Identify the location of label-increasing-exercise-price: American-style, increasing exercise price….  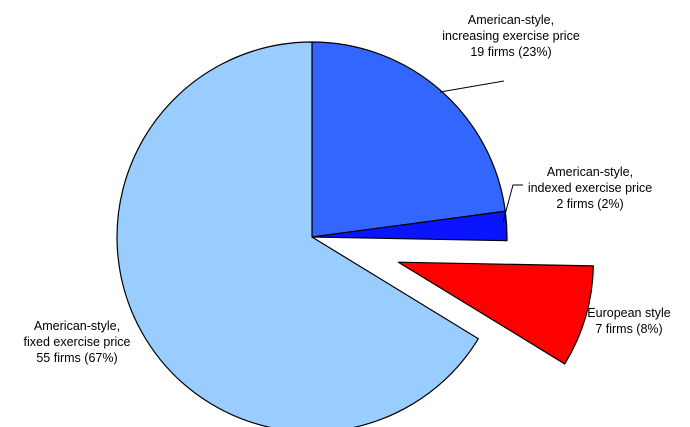
(511, 36).